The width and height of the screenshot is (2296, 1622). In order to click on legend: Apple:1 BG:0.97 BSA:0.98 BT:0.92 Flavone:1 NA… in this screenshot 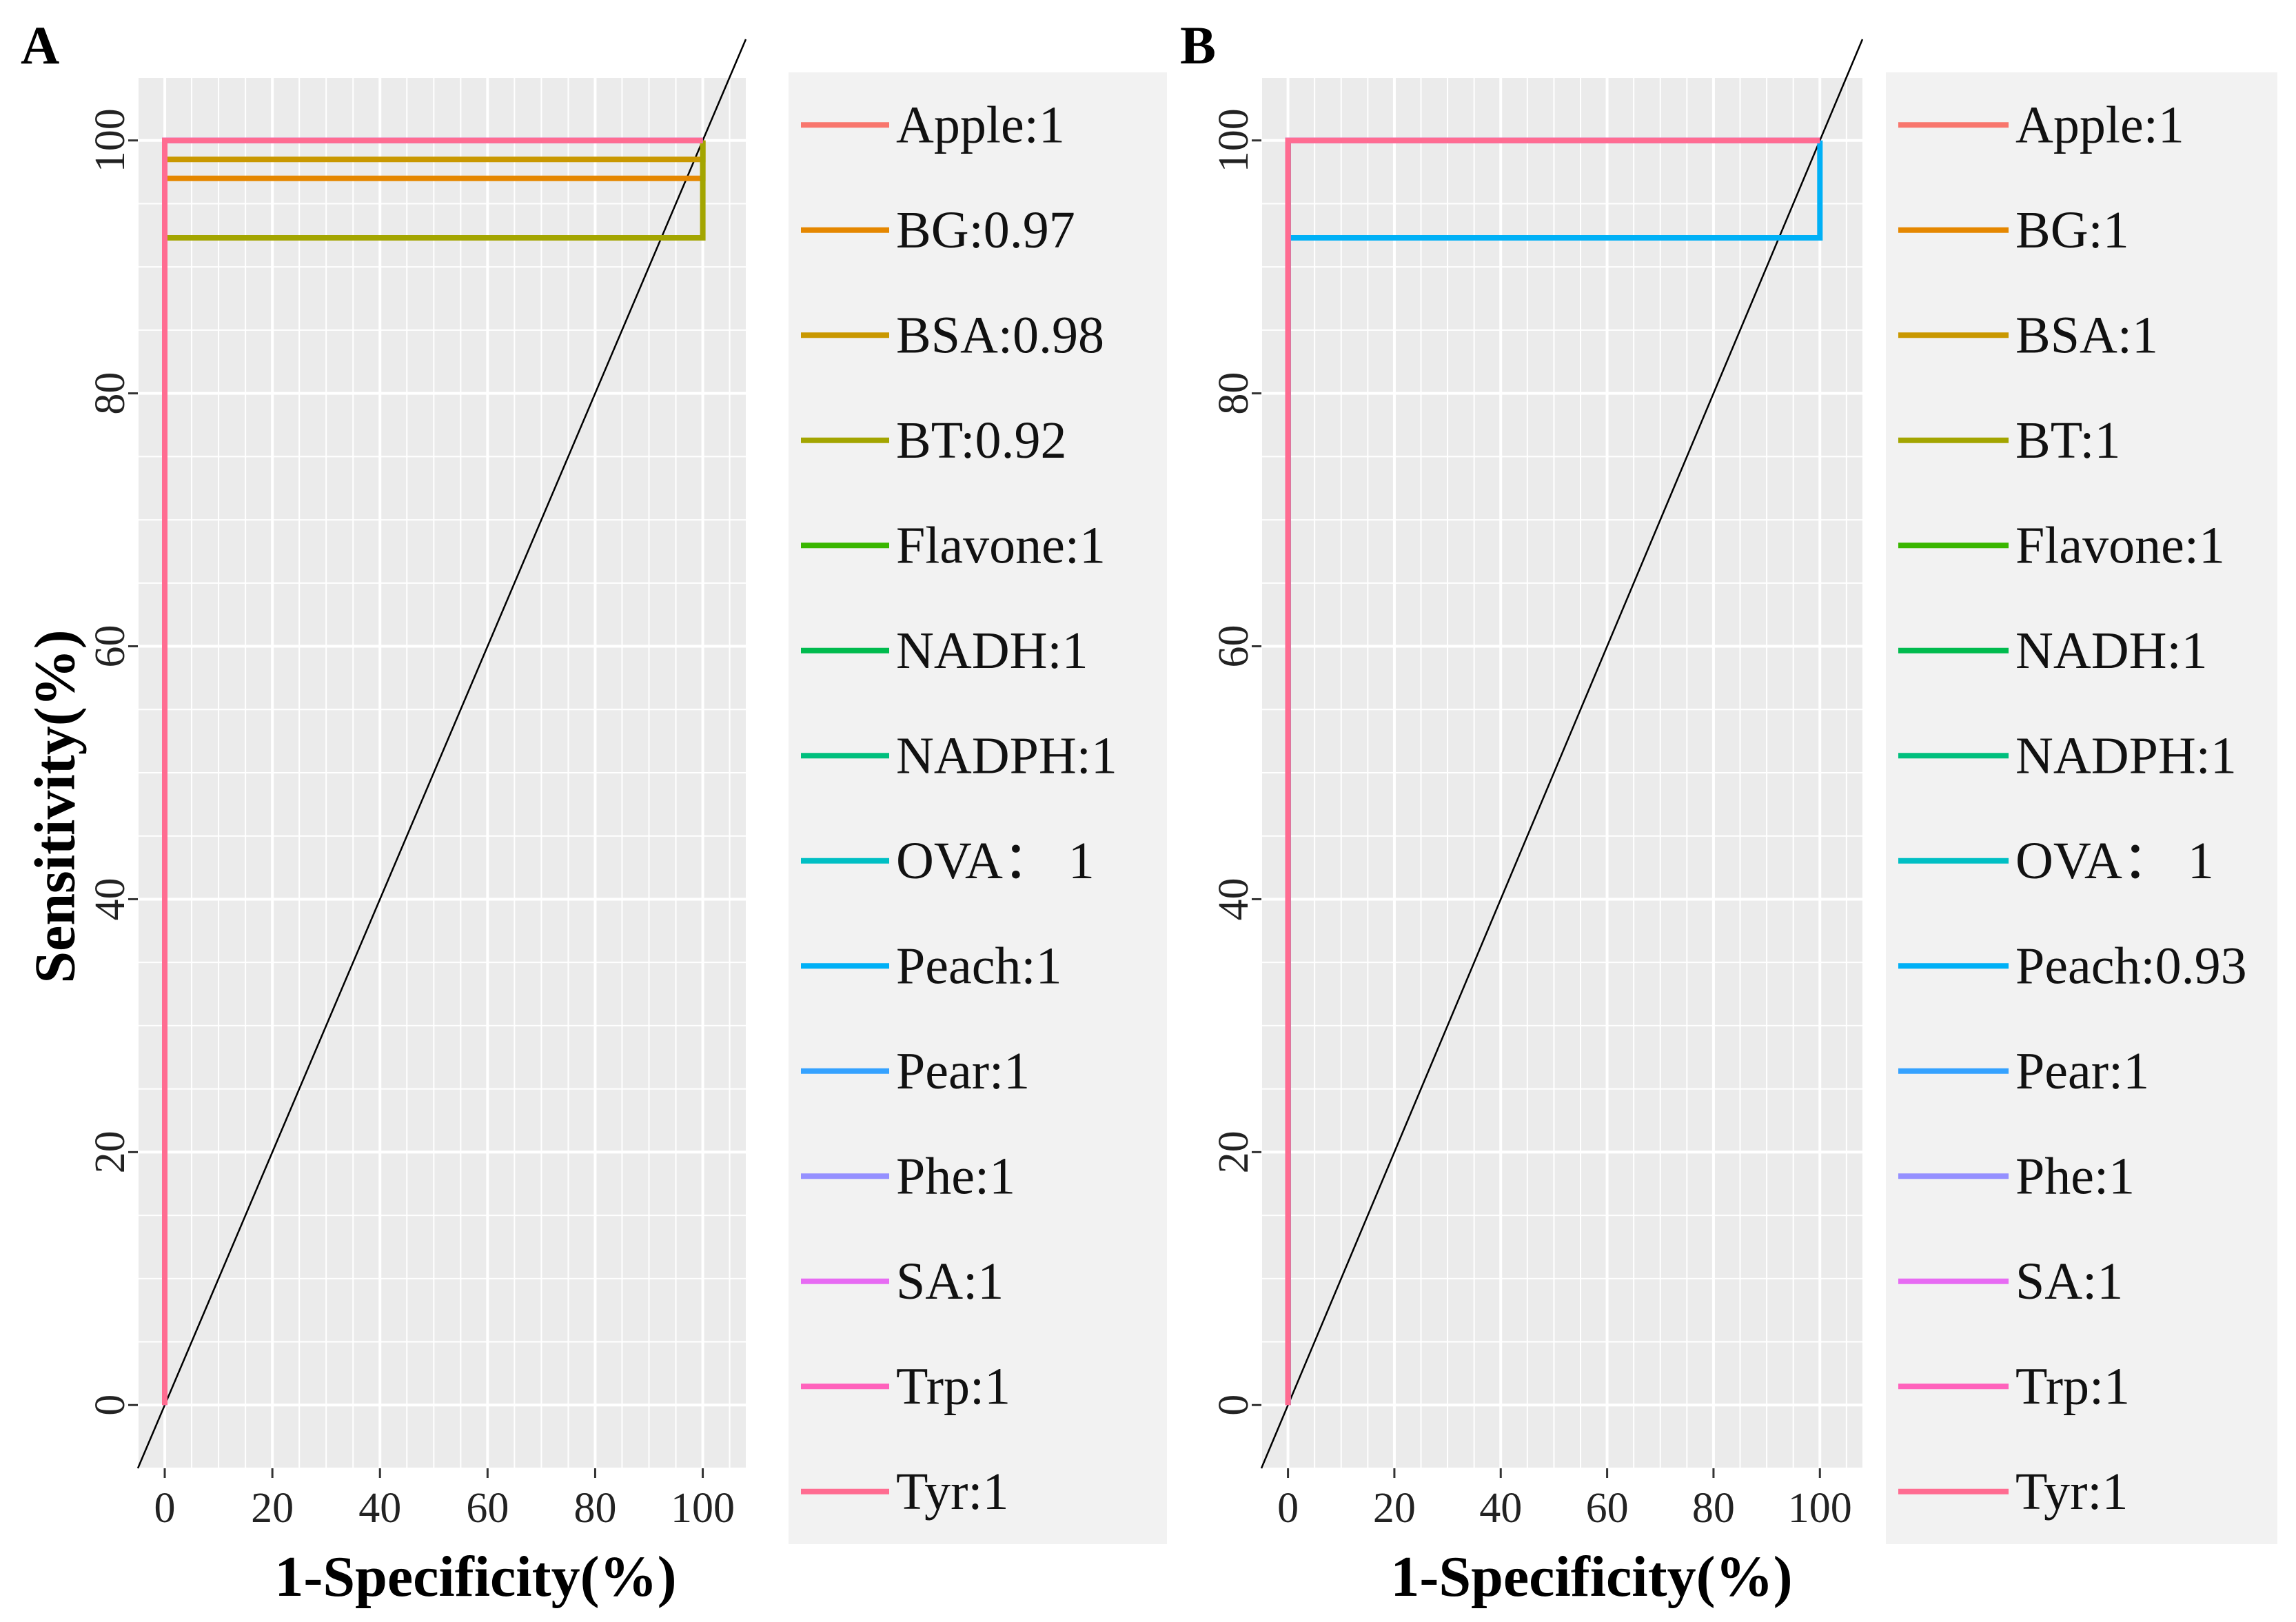, I will do `click(978, 808)`.